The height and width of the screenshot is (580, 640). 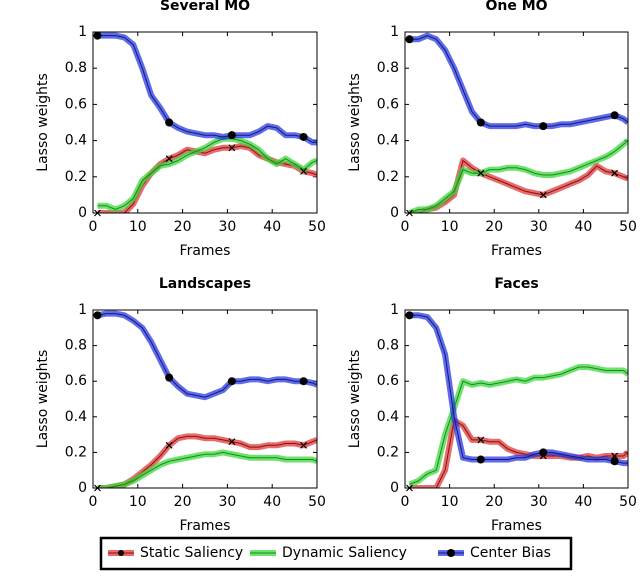 I want to click on legend-label: Dynamic Saliency, so click(x=344, y=553).